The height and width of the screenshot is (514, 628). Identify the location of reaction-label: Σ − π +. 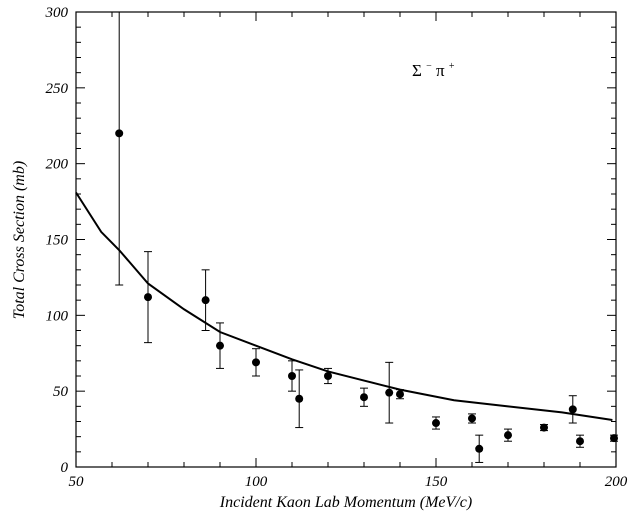
(433, 67).